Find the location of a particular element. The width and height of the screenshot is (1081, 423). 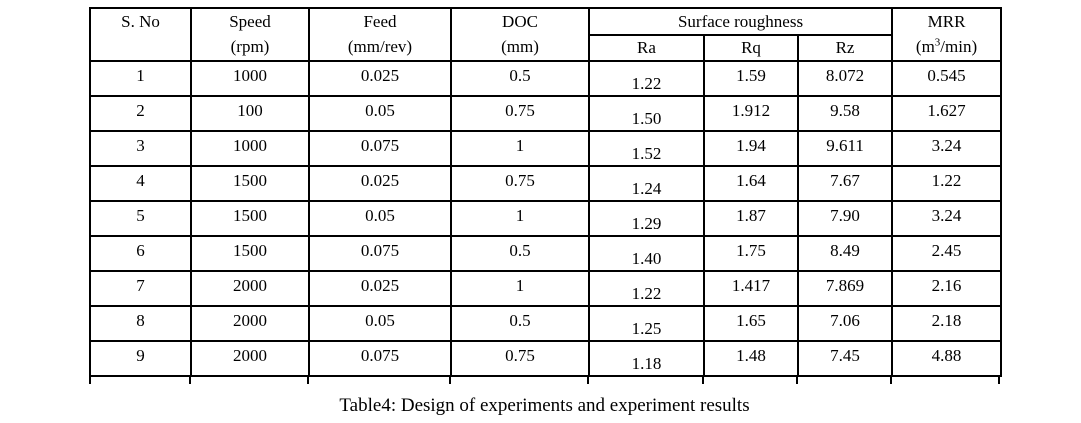

table-cell: 1.18 is located at coordinates (646, 358).